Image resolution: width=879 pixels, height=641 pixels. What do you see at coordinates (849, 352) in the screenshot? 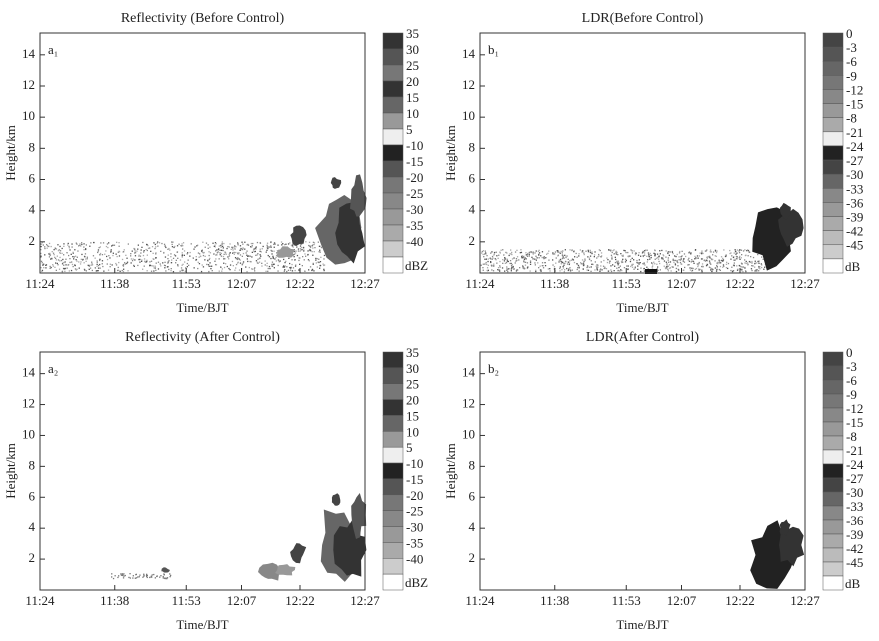
I see `colorbar-label: 0` at bounding box center [849, 352].